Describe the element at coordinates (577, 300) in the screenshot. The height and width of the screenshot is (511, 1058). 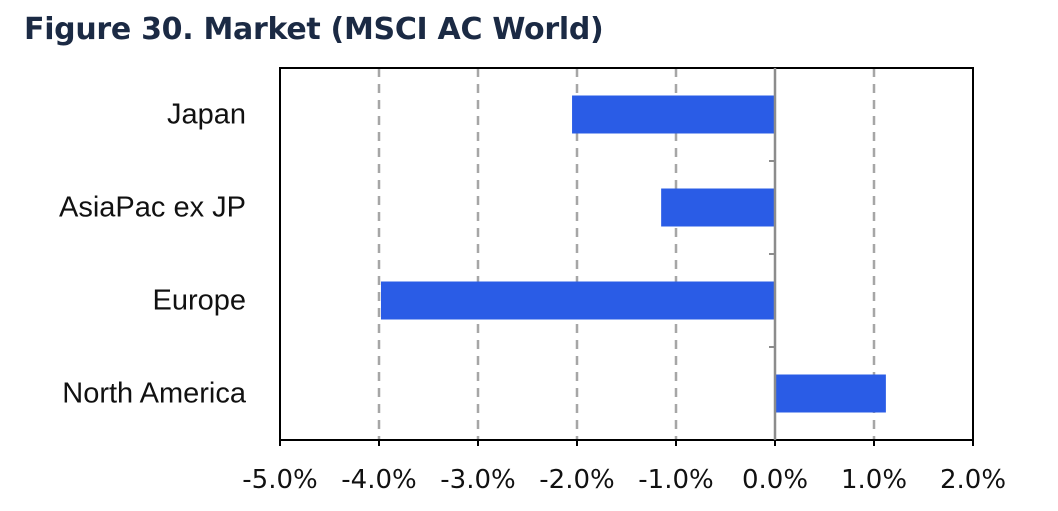
I see `bar-europe` at that location.